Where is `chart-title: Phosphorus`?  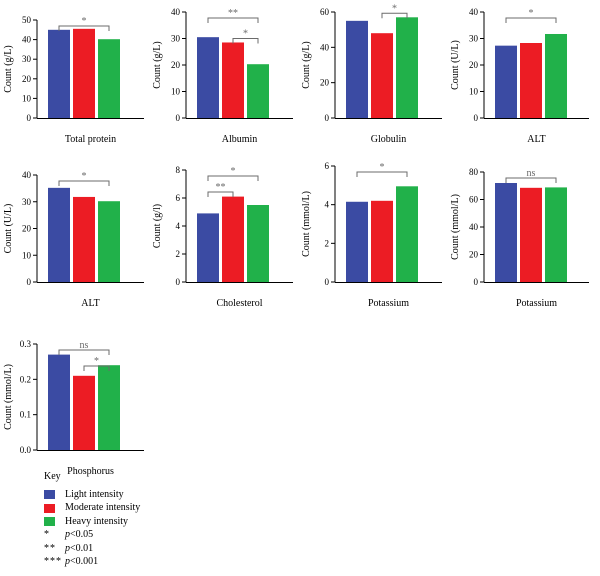 chart-title: Phosphorus is located at coordinates (90, 471).